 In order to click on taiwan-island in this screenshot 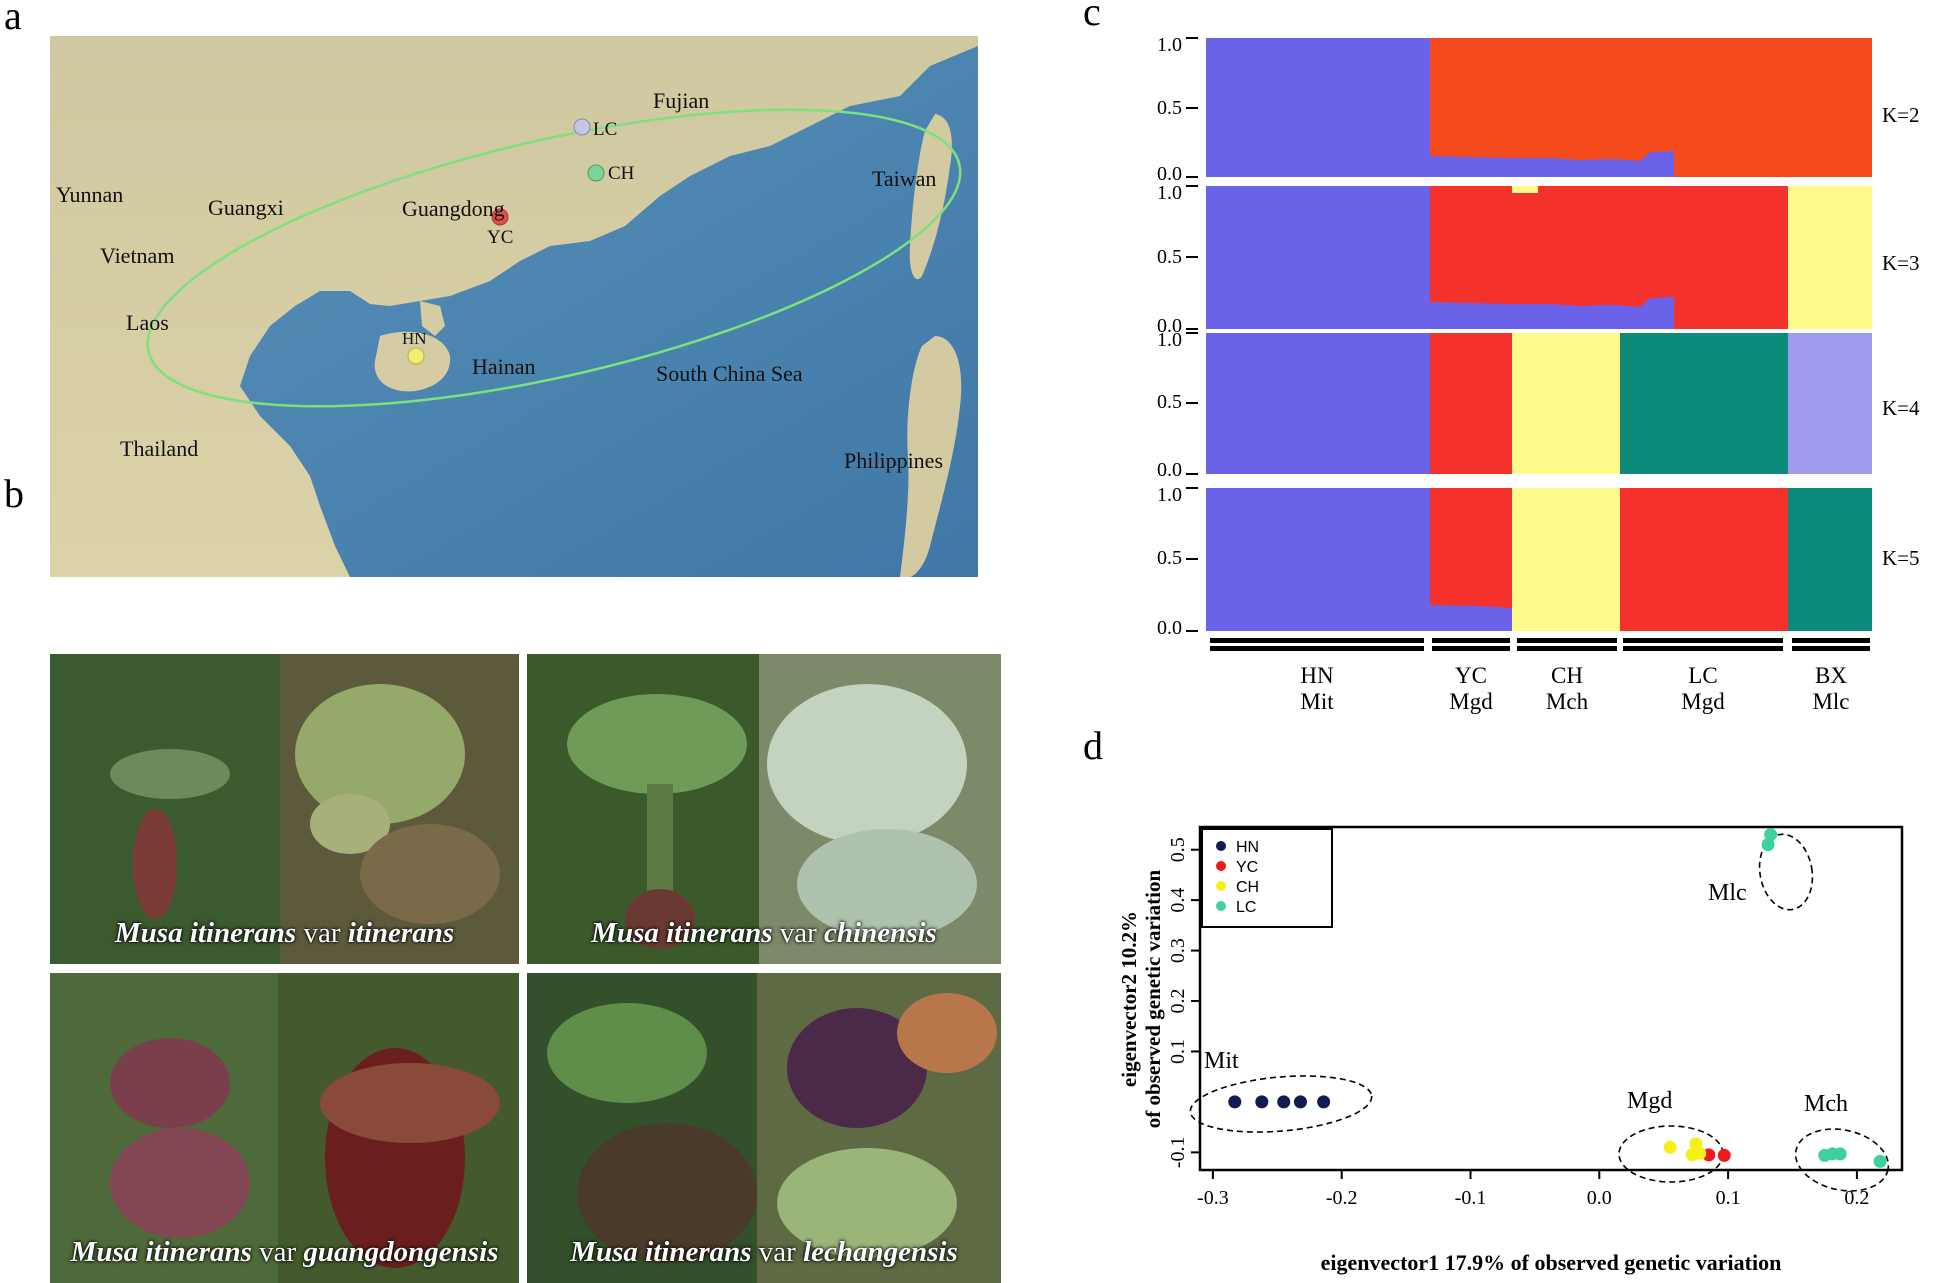, I will do `click(930, 197)`.